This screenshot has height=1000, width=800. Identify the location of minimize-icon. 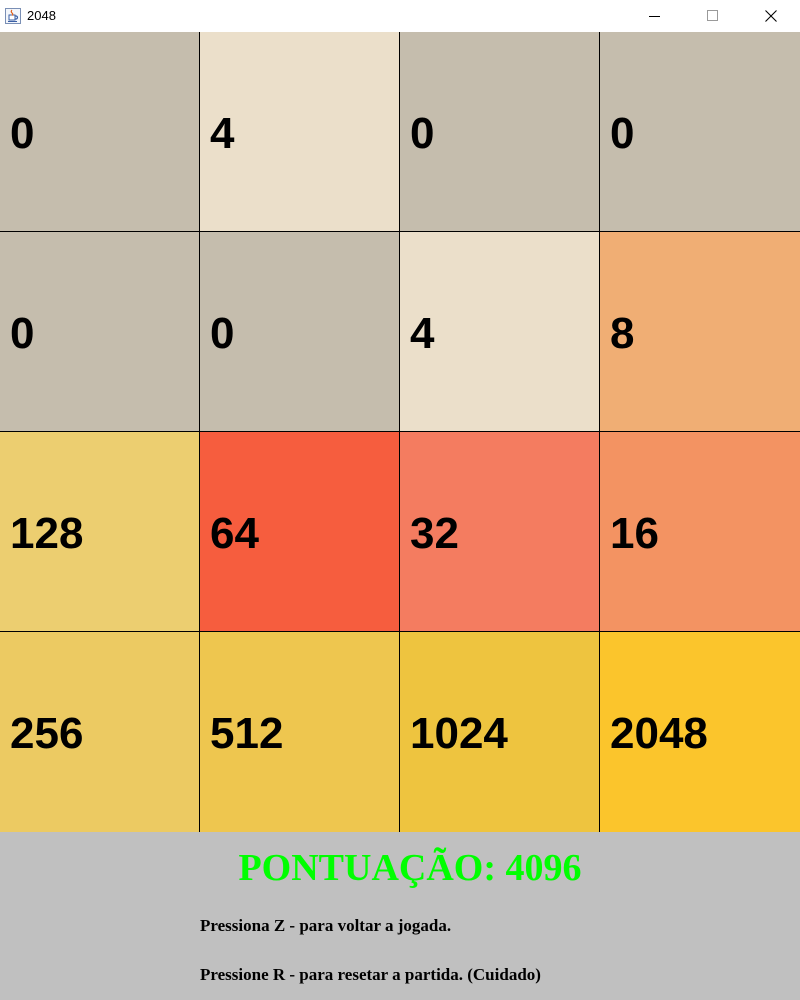
(655, 16).